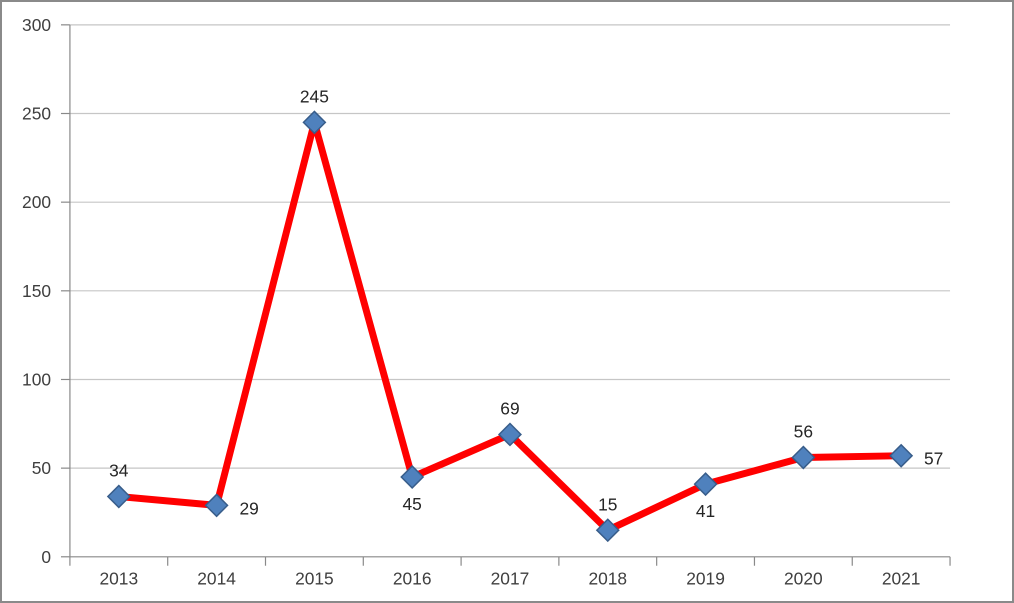 The height and width of the screenshot is (603, 1014). What do you see at coordinates (314, 579) in the screenshot?
I see `x-axis-label: 2015` at bounding box center [314, 579].